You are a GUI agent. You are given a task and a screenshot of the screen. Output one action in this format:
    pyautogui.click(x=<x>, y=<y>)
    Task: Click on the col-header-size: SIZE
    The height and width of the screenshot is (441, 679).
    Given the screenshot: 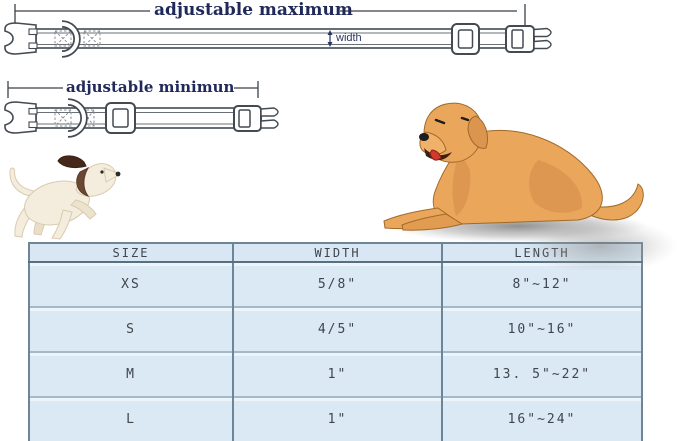 What is the action you would take?
    pyautogui.click(x=131, y=253)
    